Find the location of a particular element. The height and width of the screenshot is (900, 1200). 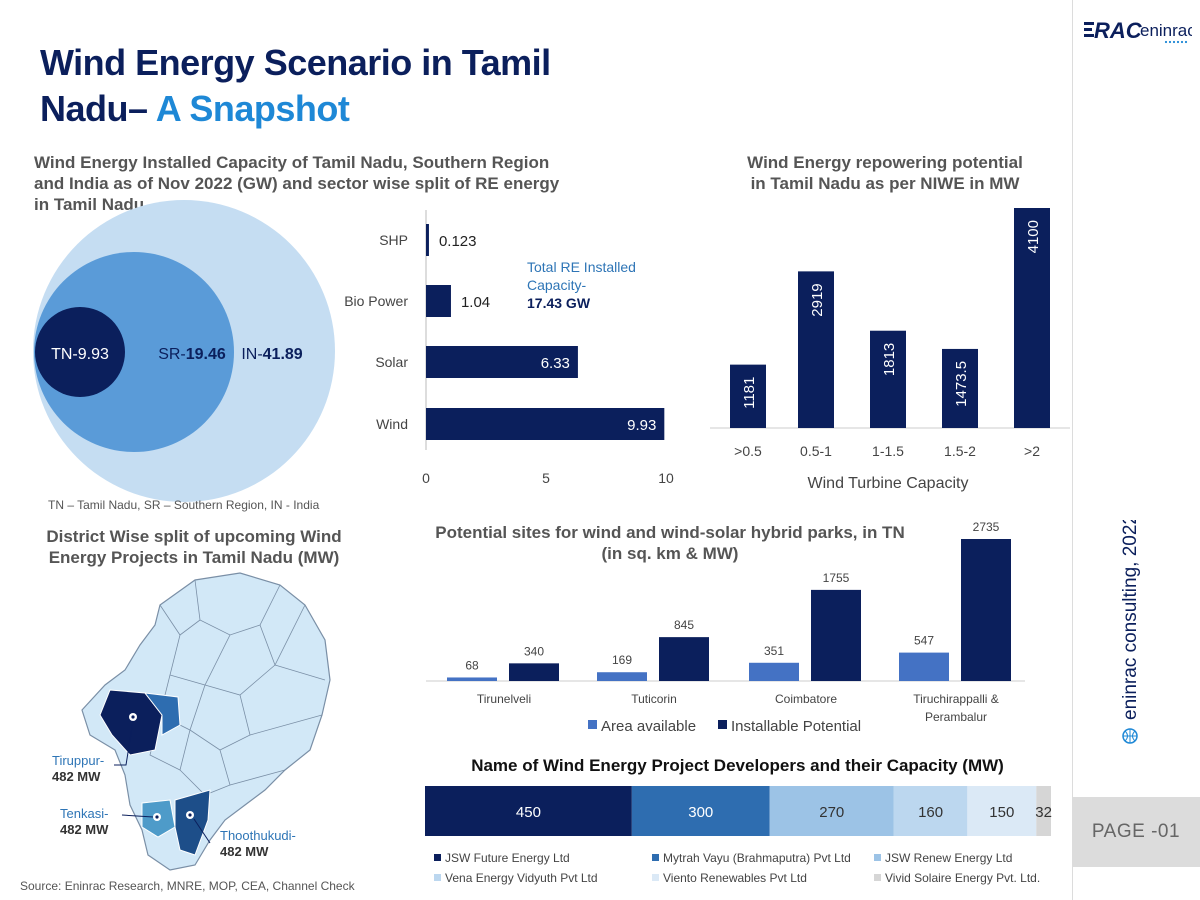

re-split-category-label: Bio Power is located at coordinates (376, 301).